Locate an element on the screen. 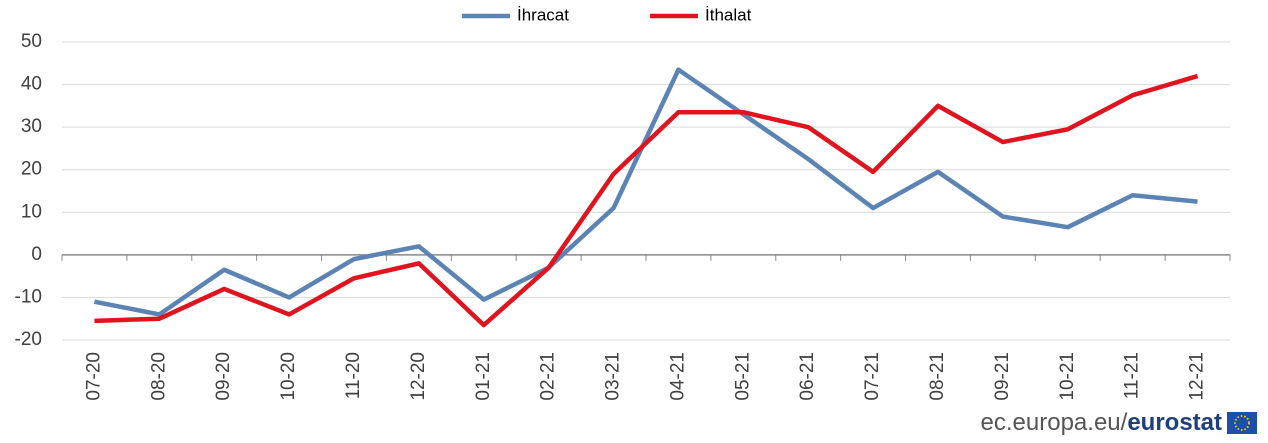 Image resolution: width=1268 pixels, height=443 pixels. y-tick-label: 50 is located at coordinates (31, 41).